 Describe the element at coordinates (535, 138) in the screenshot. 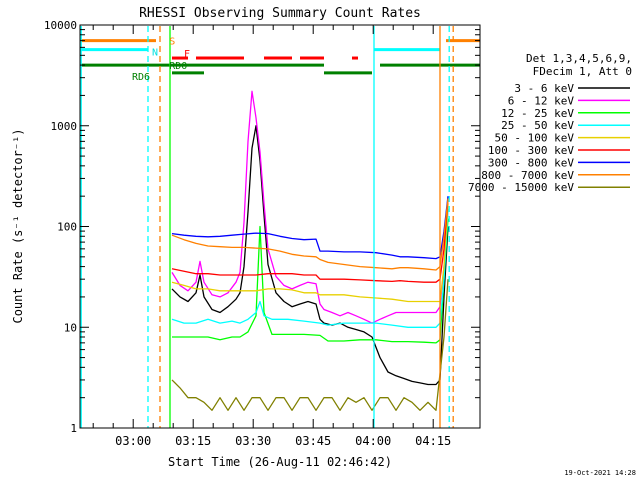

I see `legend-label-4: 50 - 100 keV` at that location.